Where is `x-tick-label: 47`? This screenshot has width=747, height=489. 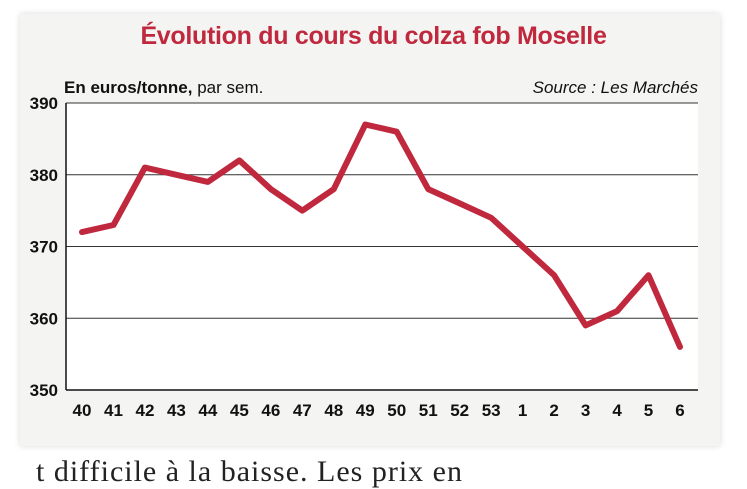
x-tick-label: 47 is located at coordinates (302, 410).